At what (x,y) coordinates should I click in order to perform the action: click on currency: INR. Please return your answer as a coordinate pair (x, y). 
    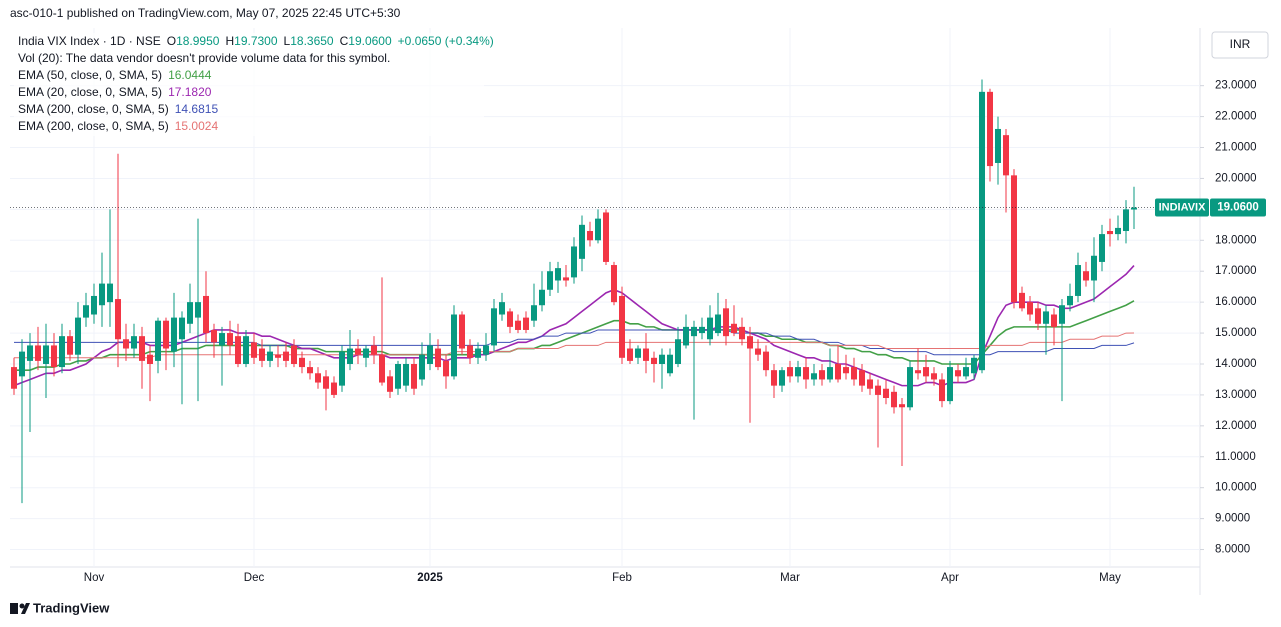
    Looking at the image, I should click on (1240, 44).